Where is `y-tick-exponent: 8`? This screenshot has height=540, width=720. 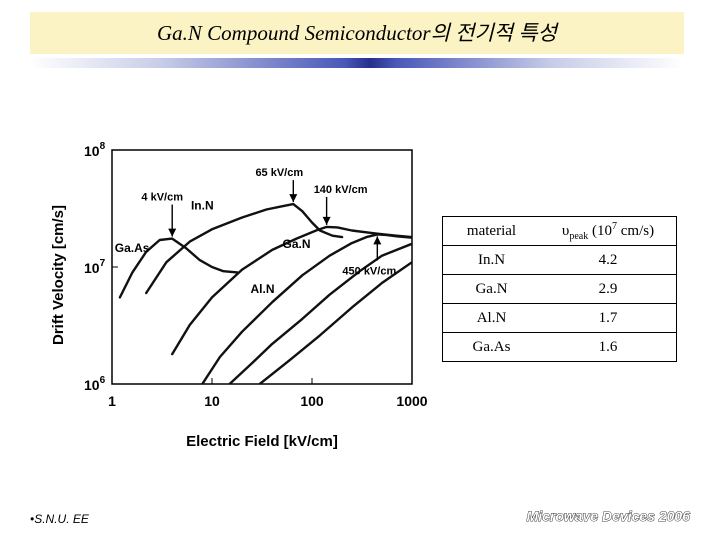
y-tick-exponent: 8 is located at coordinates (103, 146).